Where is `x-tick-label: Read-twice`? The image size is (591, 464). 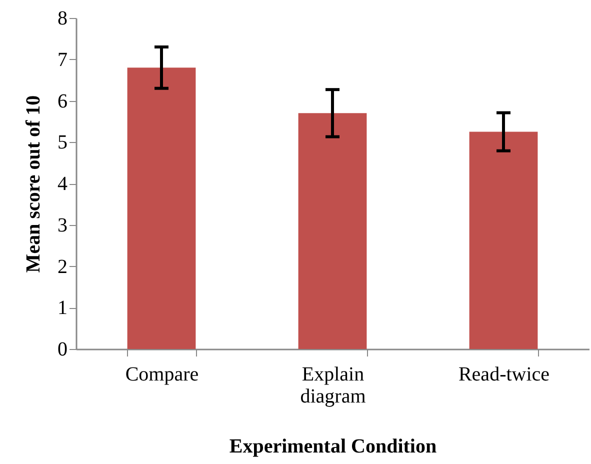
x-tick-label: Read-twice is located at coordinates (504, 375).